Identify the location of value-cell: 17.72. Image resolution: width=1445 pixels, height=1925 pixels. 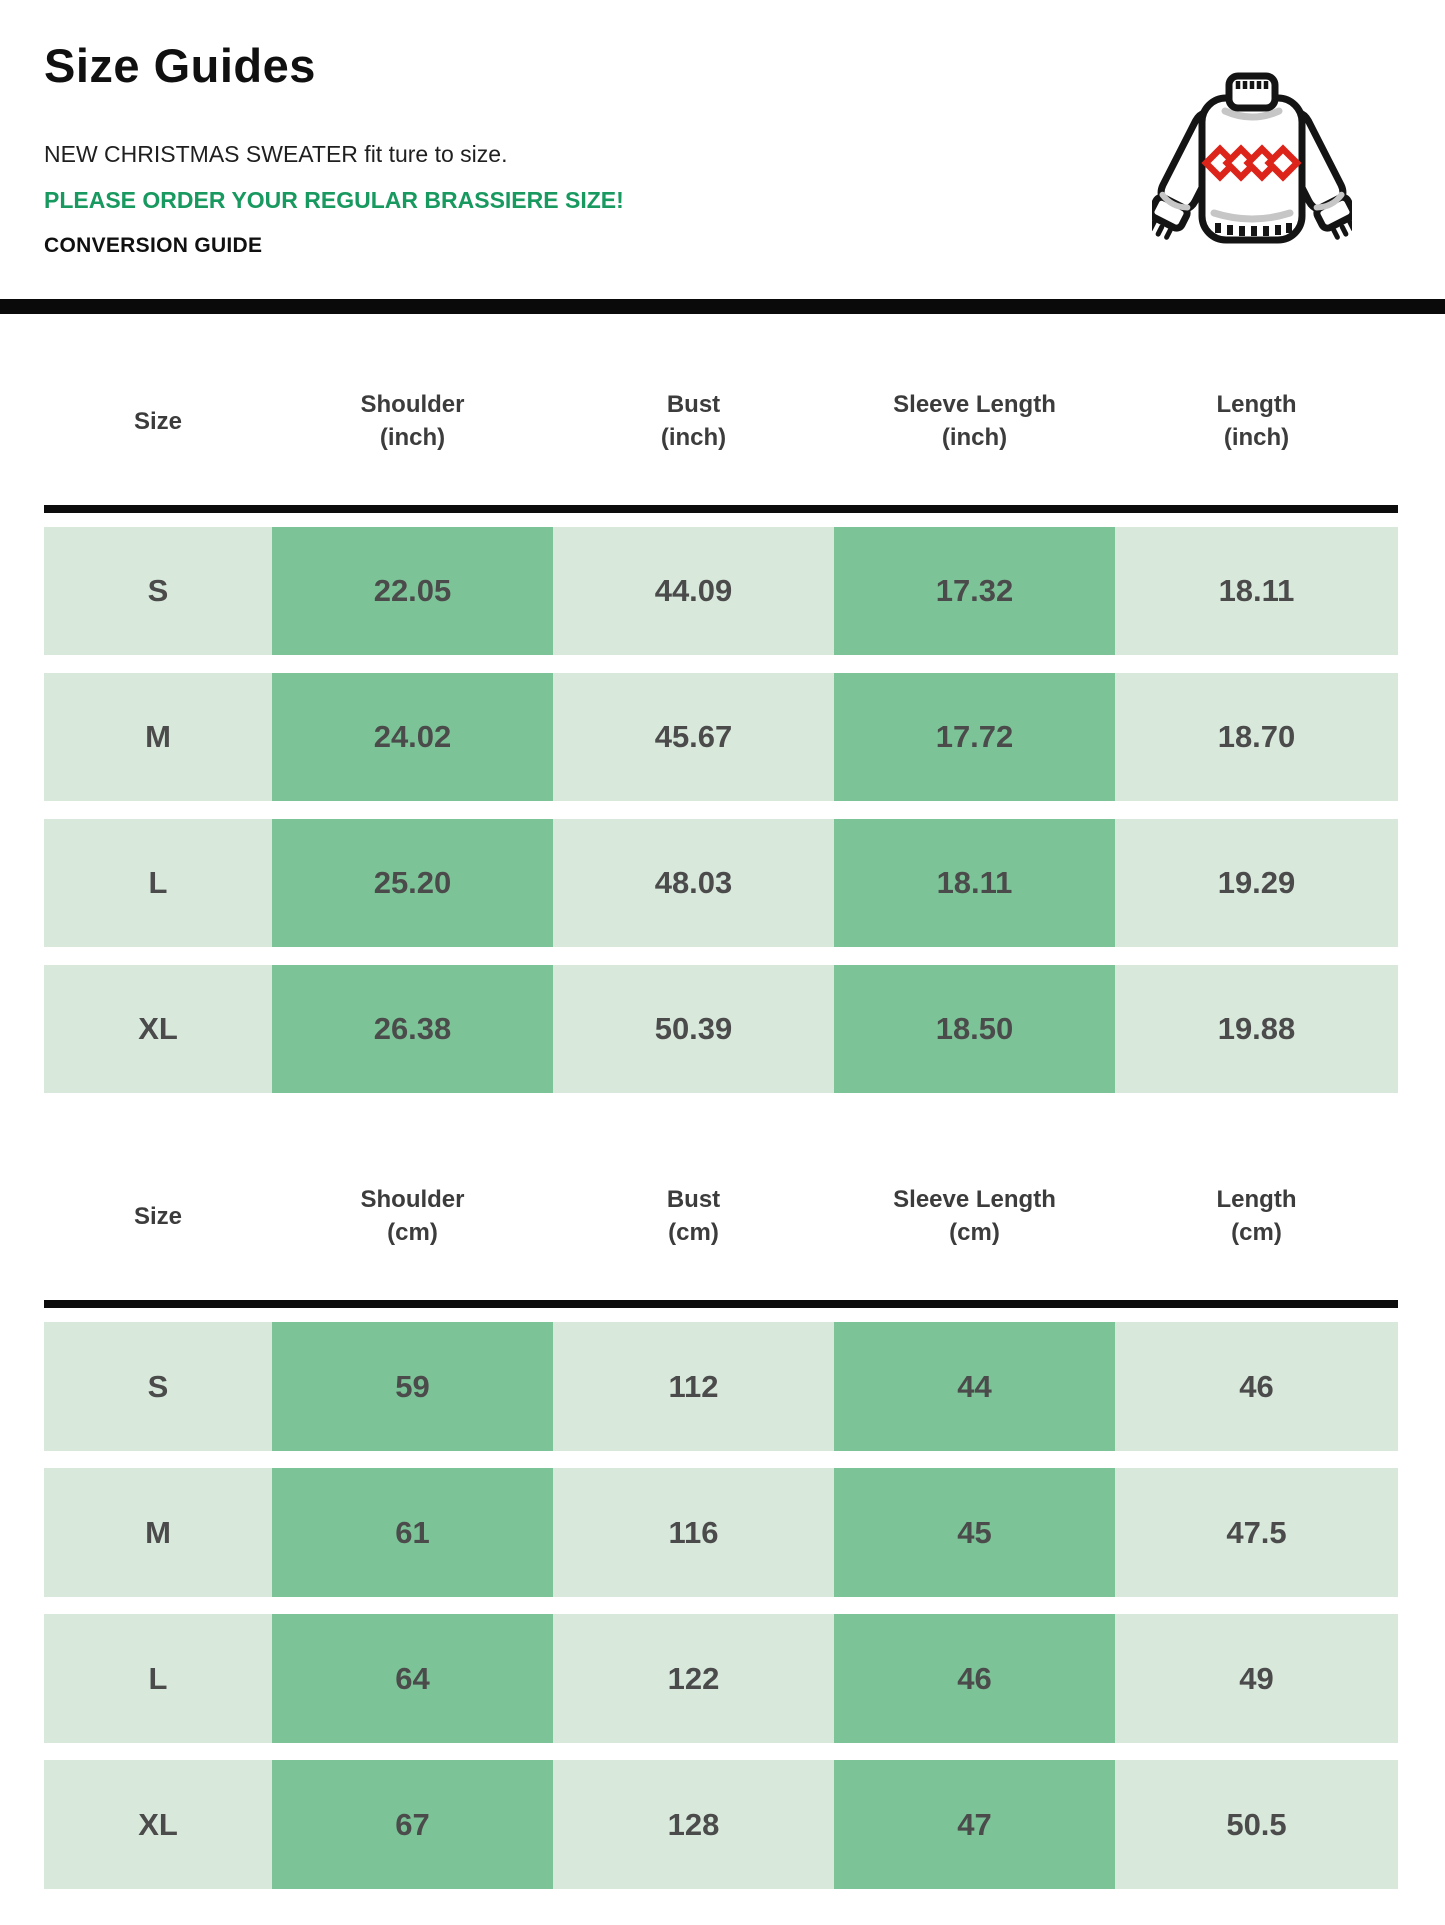
(974, 737).